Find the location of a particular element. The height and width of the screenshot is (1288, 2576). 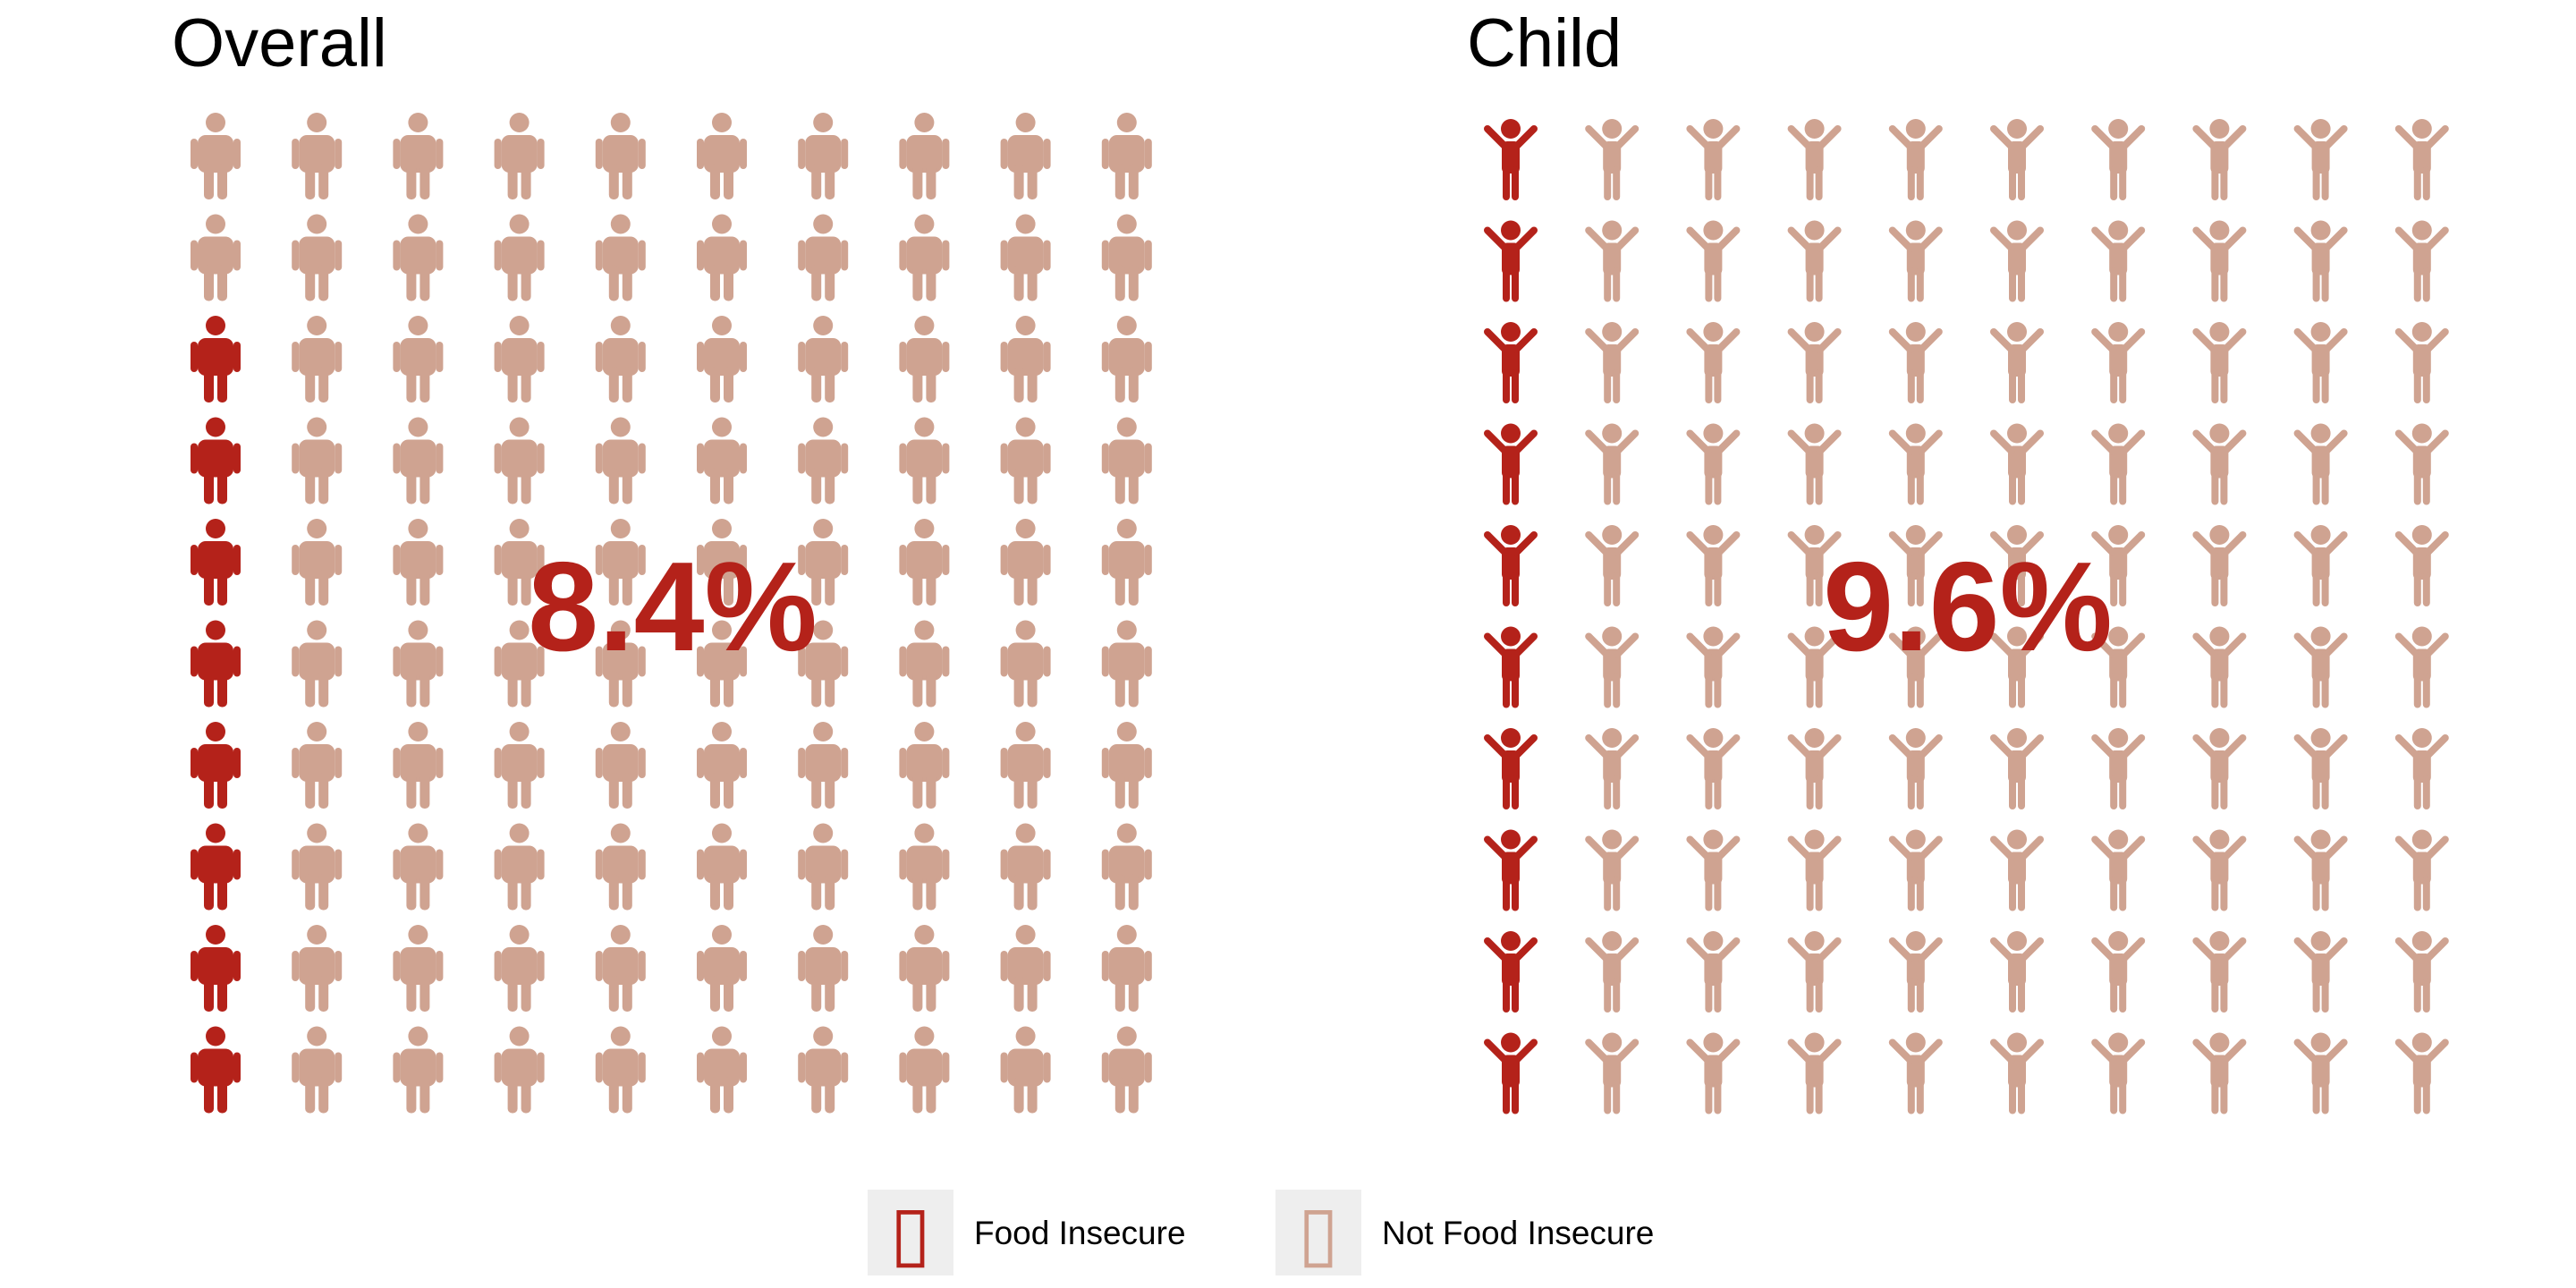

percent-label-child: 9.6% is located at coordinates (1968, 607).